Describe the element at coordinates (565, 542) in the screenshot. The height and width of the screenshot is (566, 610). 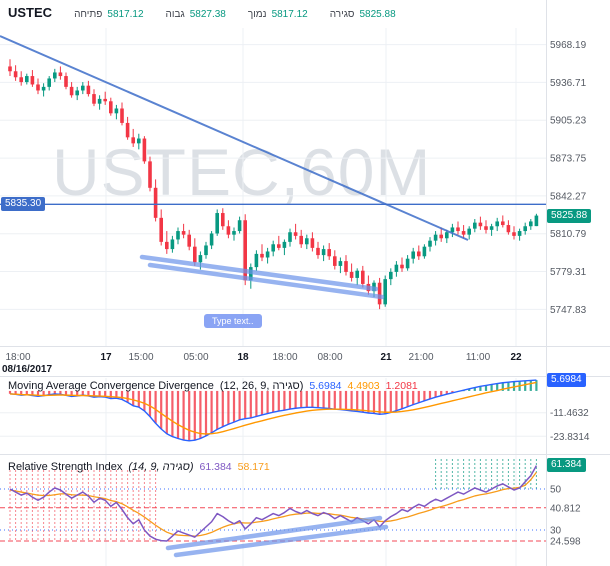
I see `svg-text: 24.598` at that location.